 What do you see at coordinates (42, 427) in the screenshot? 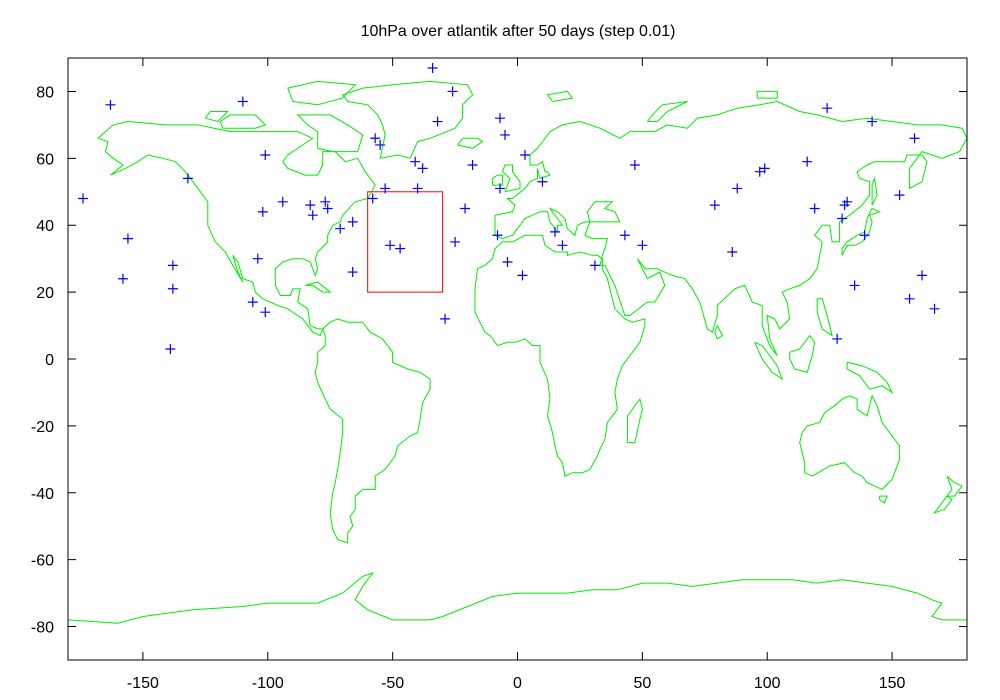
I see `y-tick-label-5: -20` at bounding box center [42, 427].